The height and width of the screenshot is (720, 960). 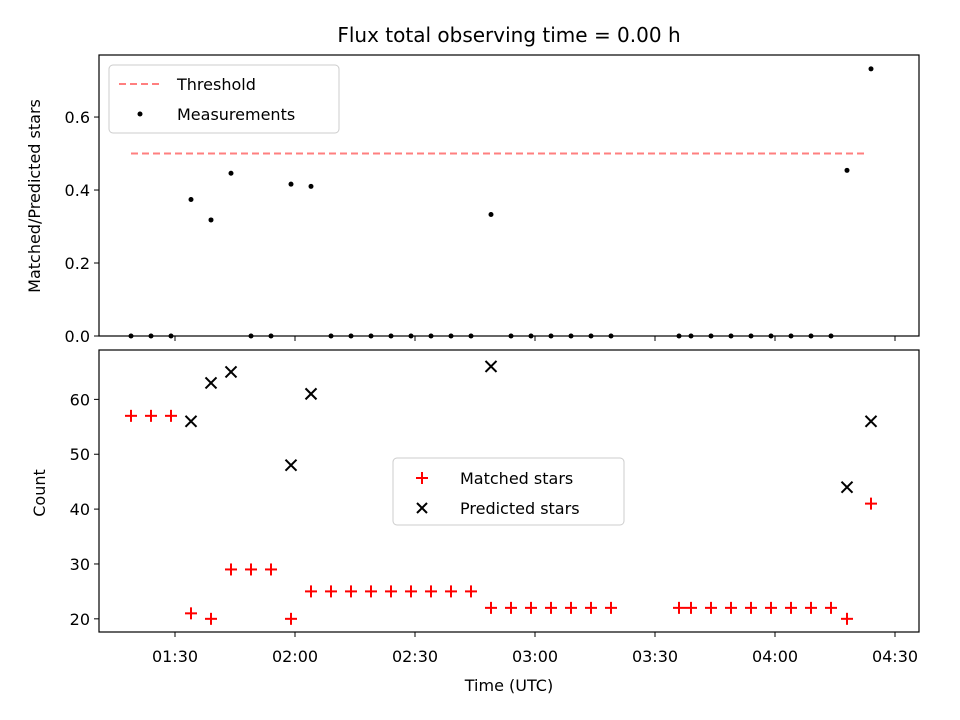 What do you see at coordinates (895, 656) in the screenshot?
I see `count-x-tick-label: 04:30` at bounding box center [895, 656].